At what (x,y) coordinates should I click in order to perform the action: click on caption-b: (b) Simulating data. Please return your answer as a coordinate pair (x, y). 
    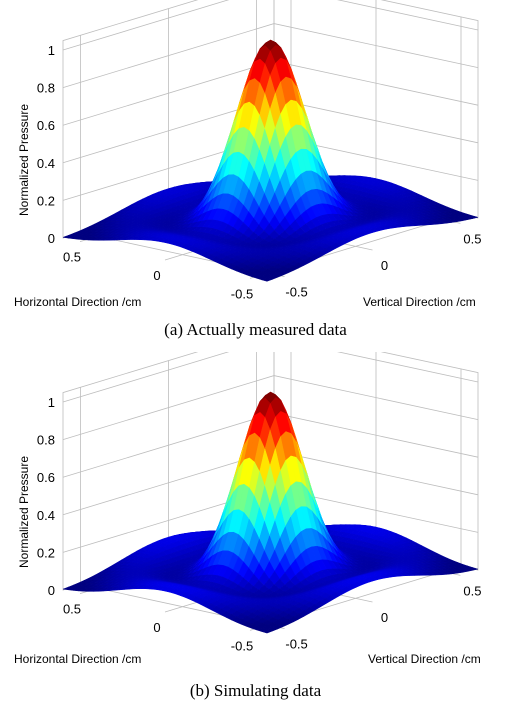
    Looking at the image, I should click on (255, 690).